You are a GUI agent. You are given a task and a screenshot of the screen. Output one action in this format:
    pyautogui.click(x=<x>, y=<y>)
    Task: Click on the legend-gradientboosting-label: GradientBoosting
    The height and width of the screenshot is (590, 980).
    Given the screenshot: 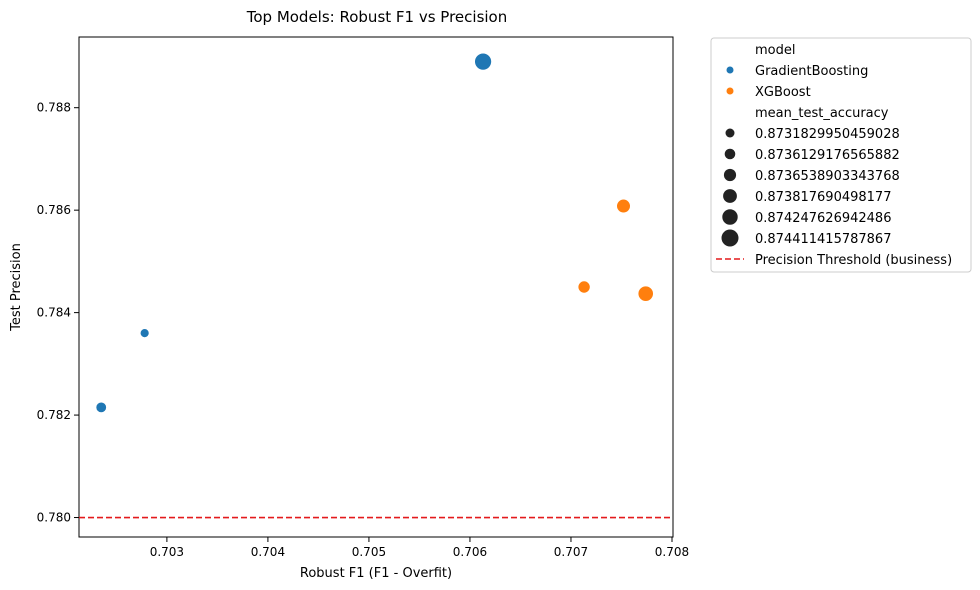 What is the action you would take?
    pyautogui.click(x=811, y=71)
    